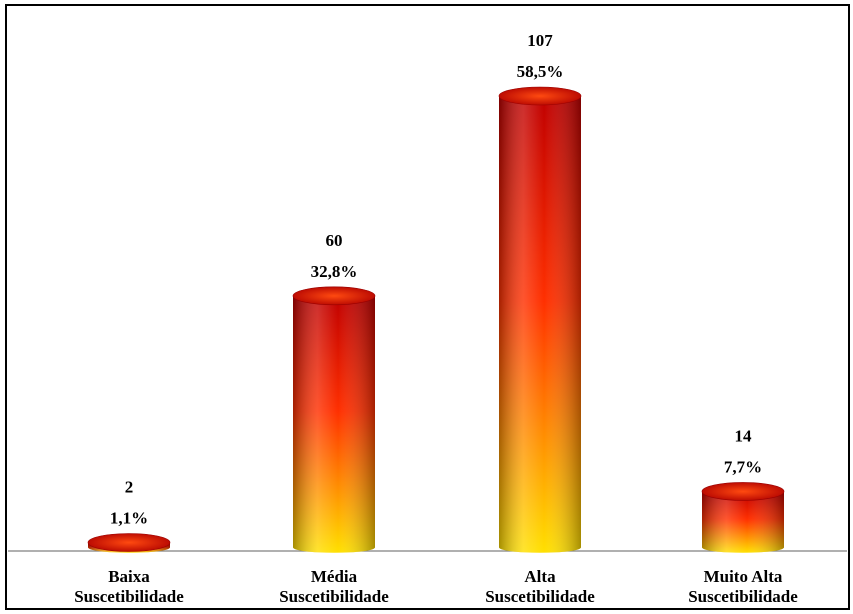 The height and width of the screenshot is (614, 853). Describe the element at coordinates (334, 576) in the screenshot. I see `category-label: Média` at that location.